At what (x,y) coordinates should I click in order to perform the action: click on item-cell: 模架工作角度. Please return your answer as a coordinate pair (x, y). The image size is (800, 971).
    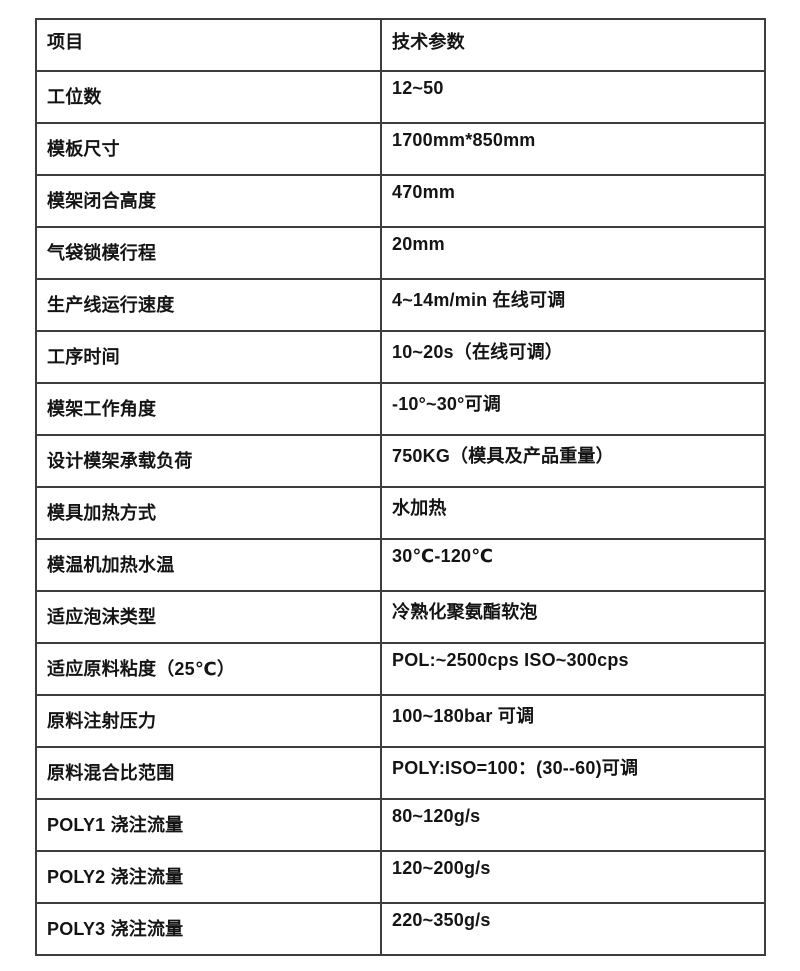
    Looking at the image, I should click on (208, 409).